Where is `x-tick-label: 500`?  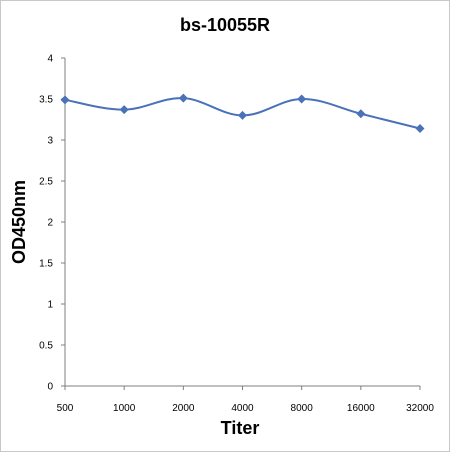 x-tick-label: 500 is located at coordinates (65, 408).